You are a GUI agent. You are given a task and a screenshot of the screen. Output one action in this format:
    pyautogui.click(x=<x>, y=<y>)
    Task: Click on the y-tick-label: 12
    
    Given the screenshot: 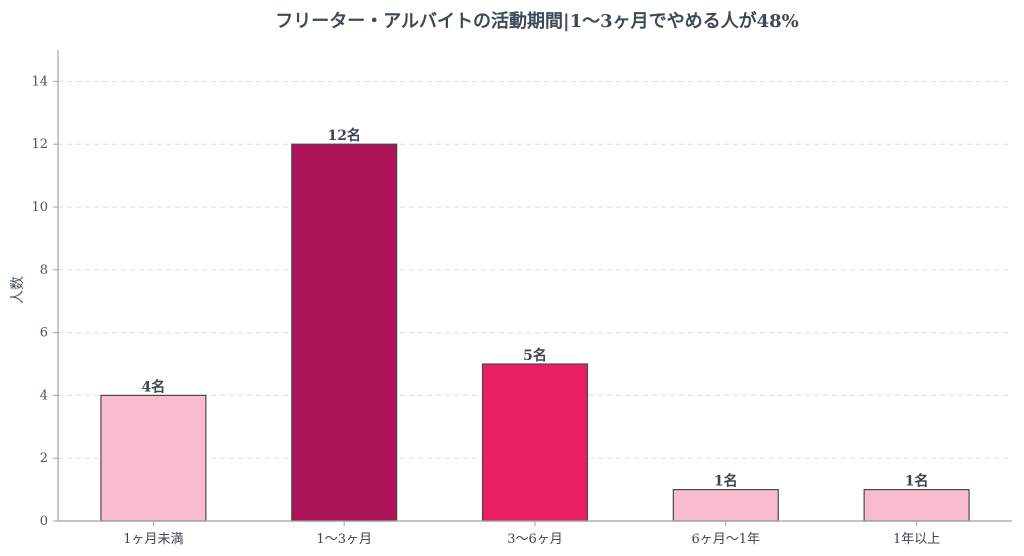 What is the action you would take?
    pyautogui.click(x=39, y=144)
    